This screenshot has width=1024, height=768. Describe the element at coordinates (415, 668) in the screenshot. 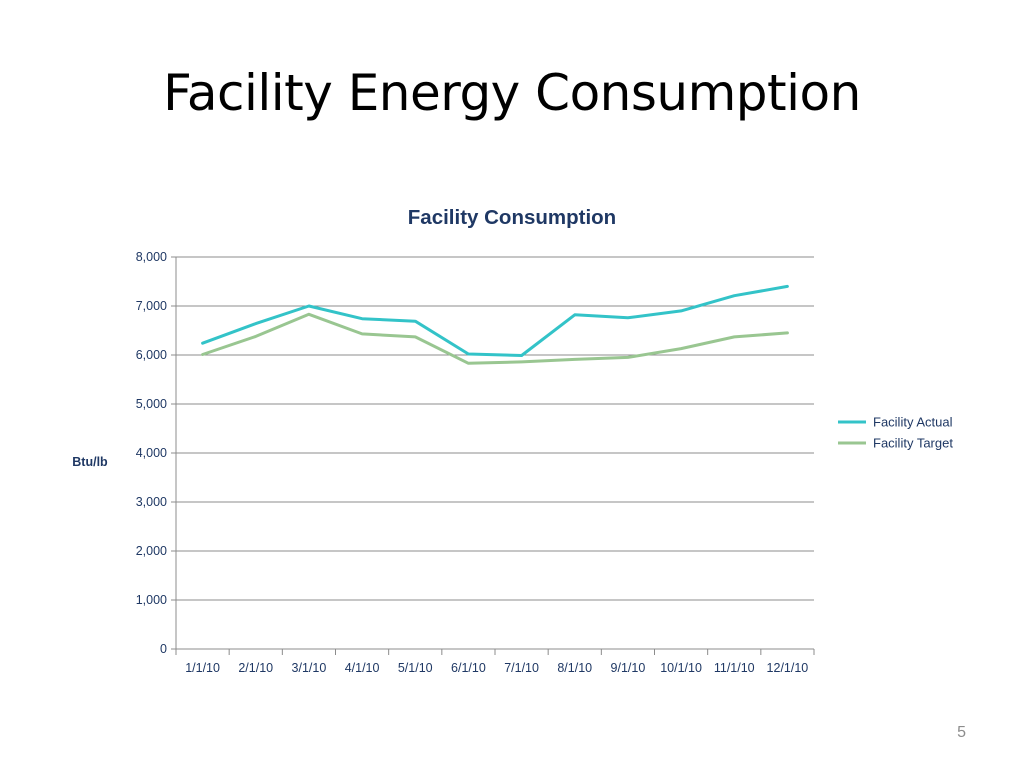

I see `x-tick-label: 5/1/10` at that location.